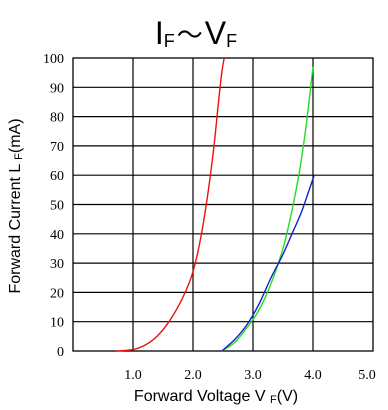 This screenshot has height=410, width=388. Describe the element at coordinates (273, 400) in the screenshot. I see `x-axis-label-sub: F` at that location.